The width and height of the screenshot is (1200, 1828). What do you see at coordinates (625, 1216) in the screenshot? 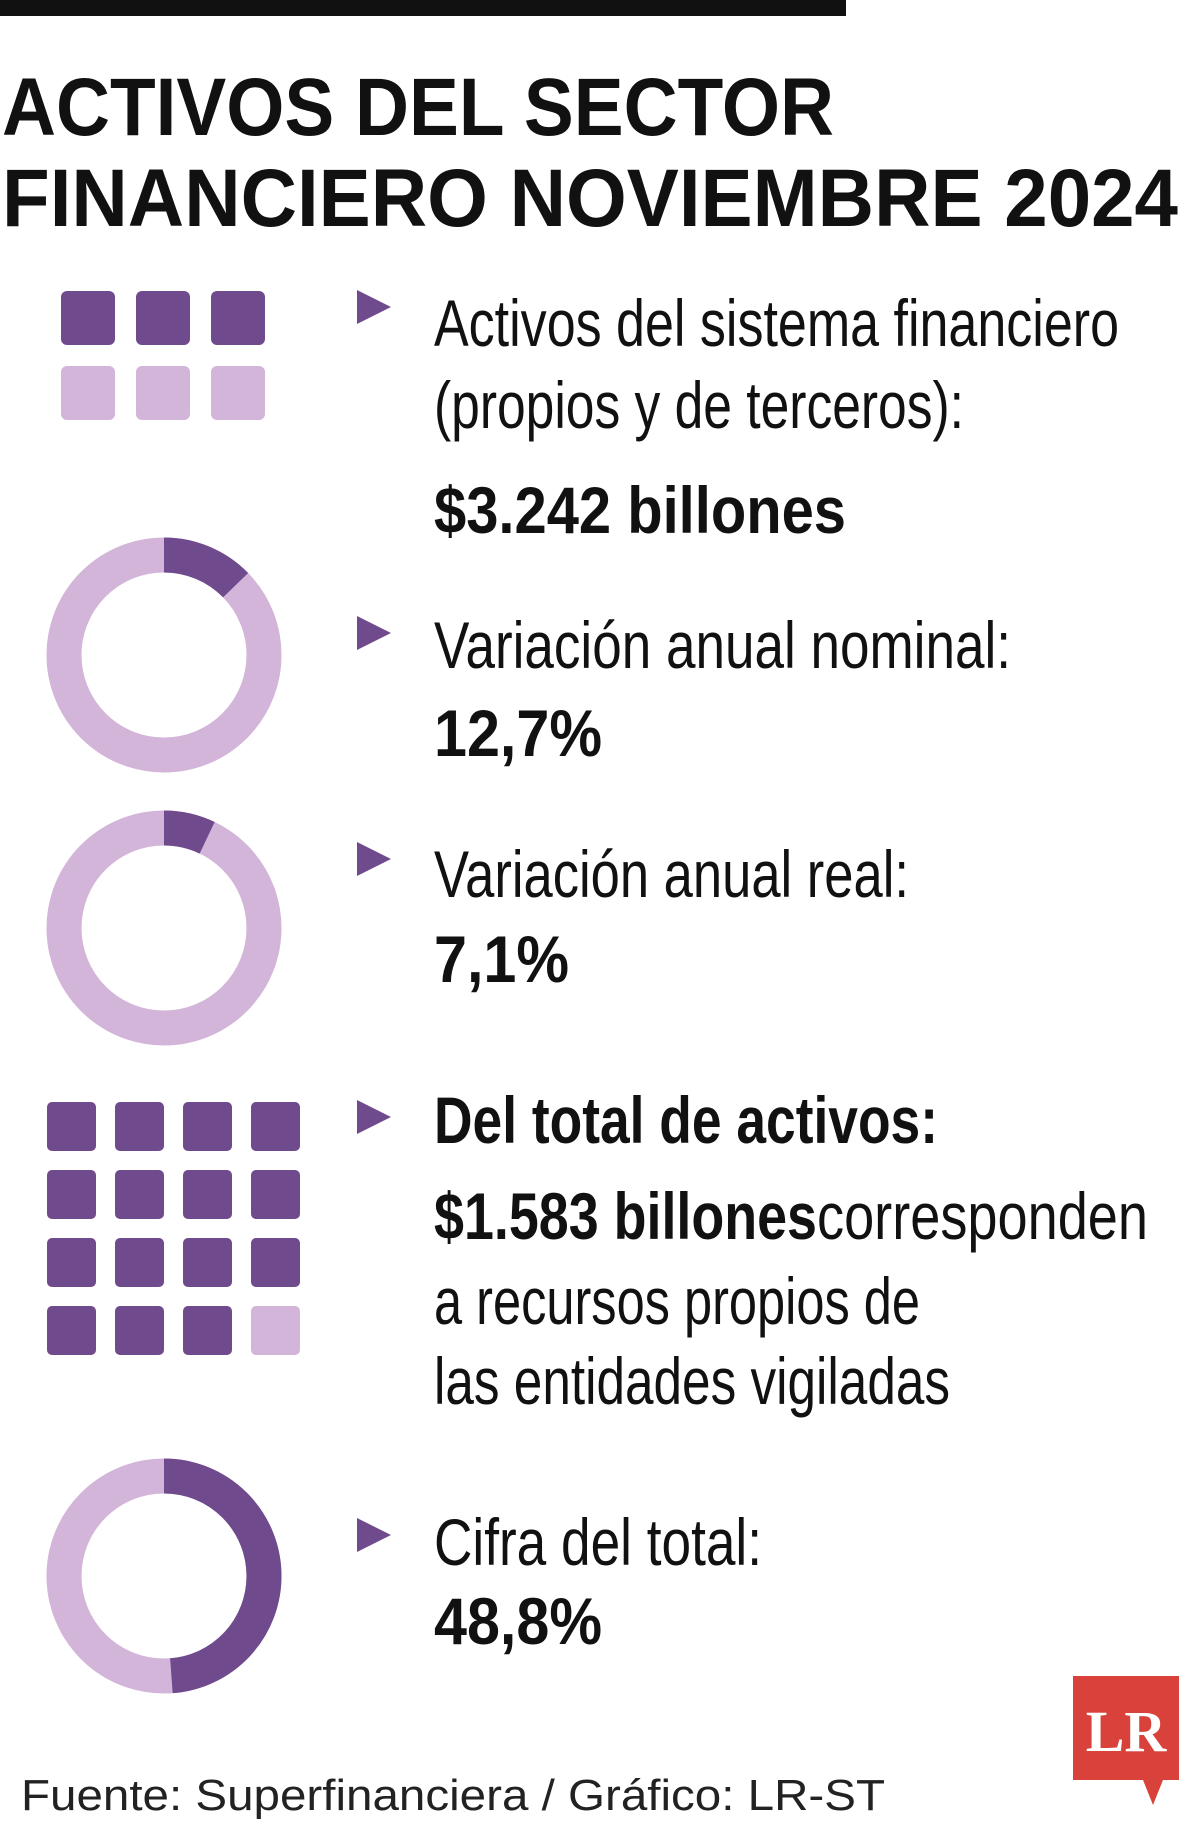
I see `item-value: $1.583 billones` at bounding box center [625, 1216].